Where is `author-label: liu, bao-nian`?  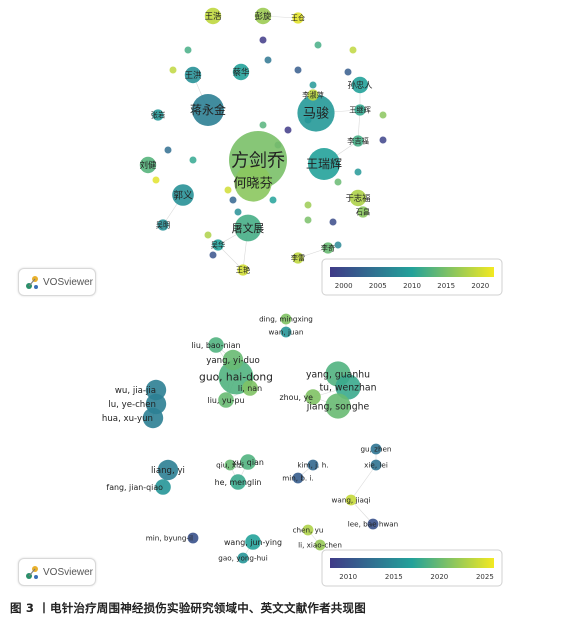
author-label: liu, bao-nian is located at coordinates (215, 345).